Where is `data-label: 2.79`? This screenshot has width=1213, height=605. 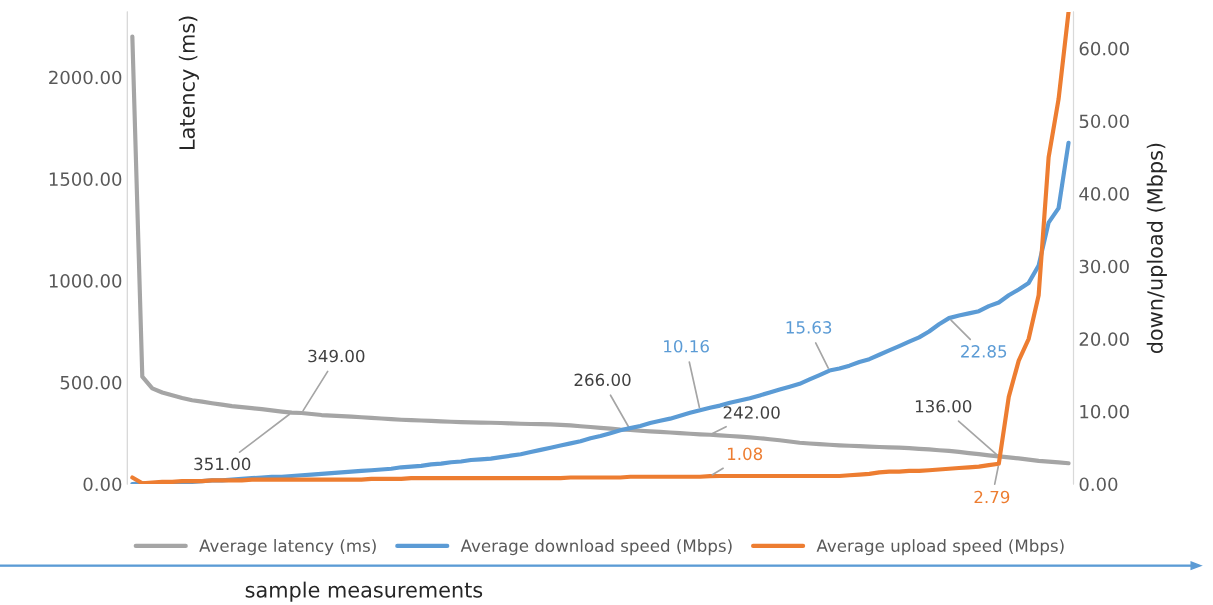
data-label: 2.79 is located at coordinates (992, 497).